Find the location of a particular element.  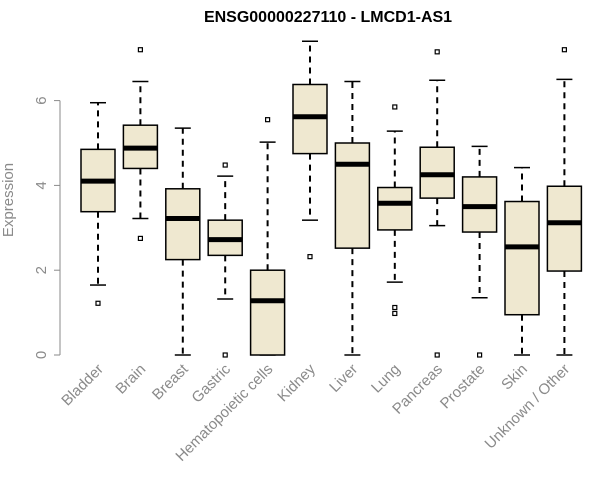

box-unknown-other is located at coordinates (564, 201).